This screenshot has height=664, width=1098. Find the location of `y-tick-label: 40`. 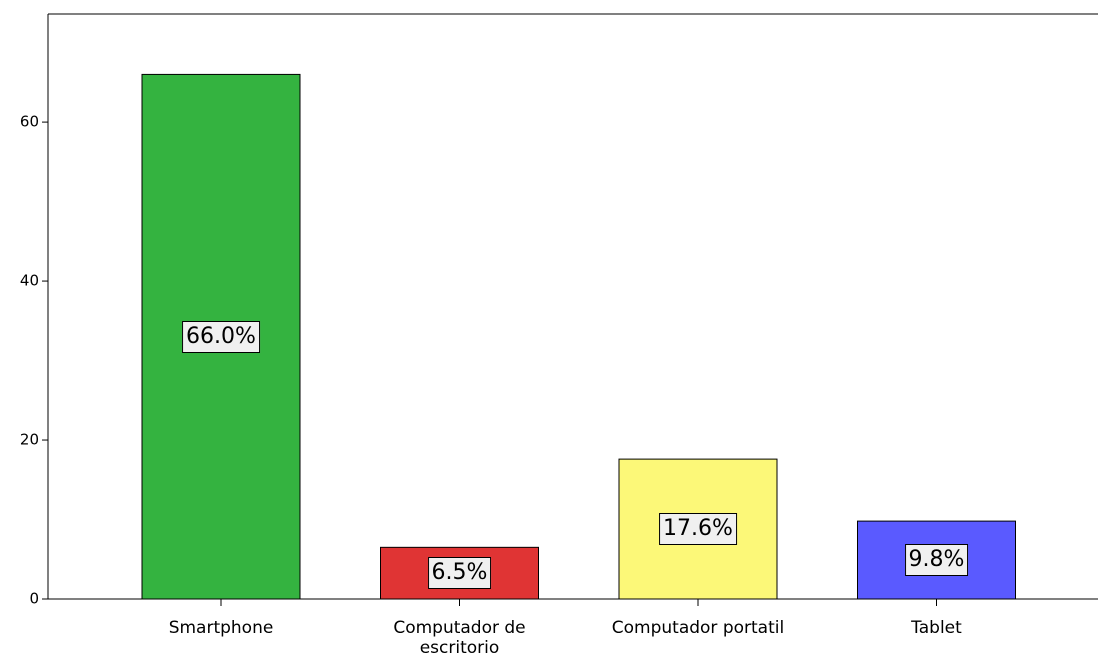

y-tick-label: 40 is located at coordinates (29, 281).